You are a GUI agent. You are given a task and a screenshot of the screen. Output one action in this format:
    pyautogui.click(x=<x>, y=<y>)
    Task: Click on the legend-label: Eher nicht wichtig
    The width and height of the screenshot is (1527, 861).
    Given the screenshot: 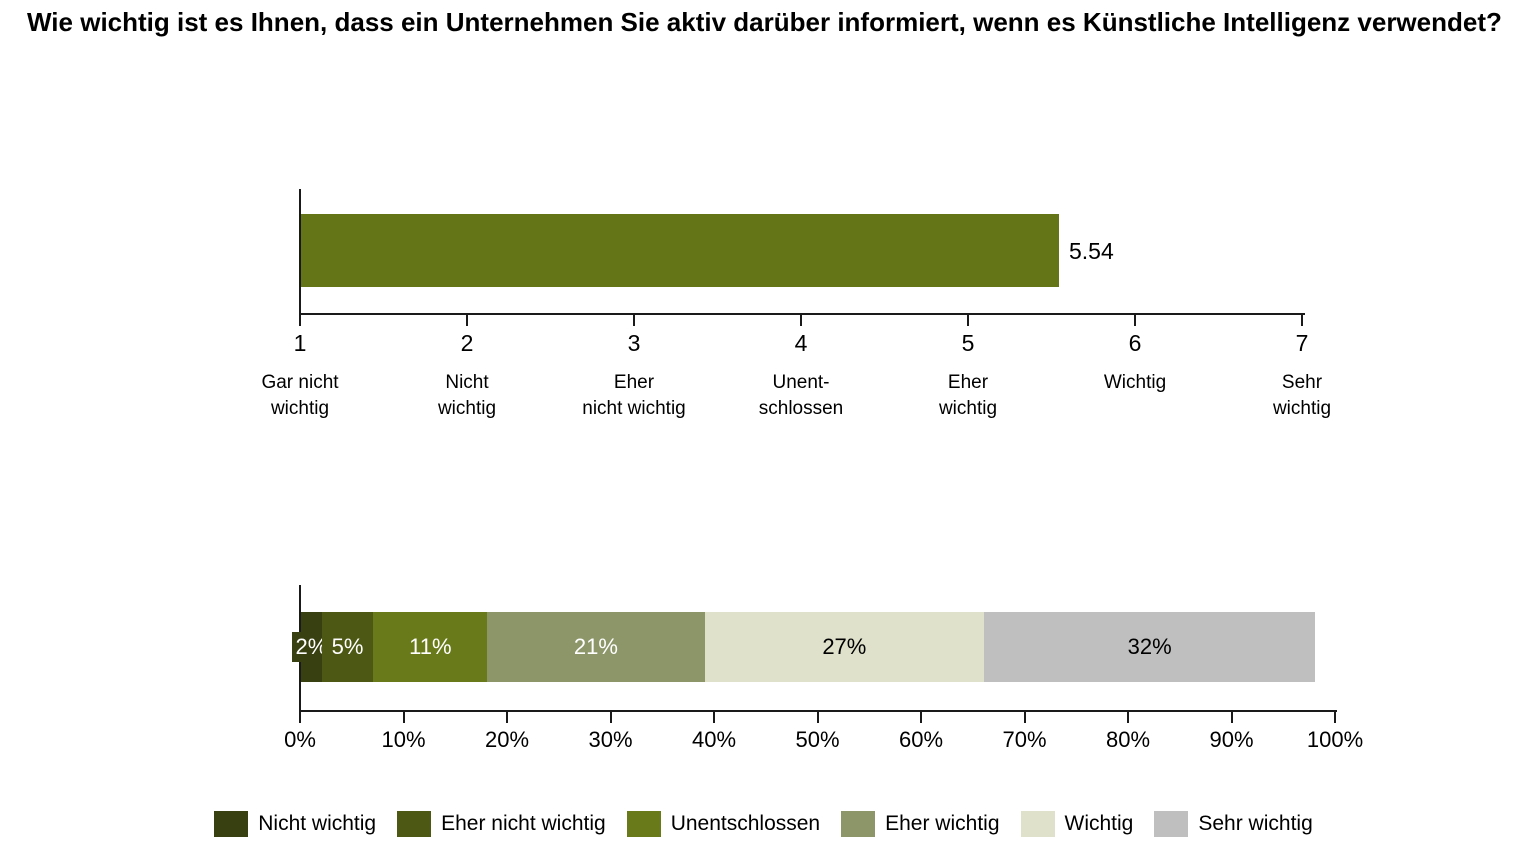 What is the action you would take?
    pyautogui.click(x=523, y=823)
    